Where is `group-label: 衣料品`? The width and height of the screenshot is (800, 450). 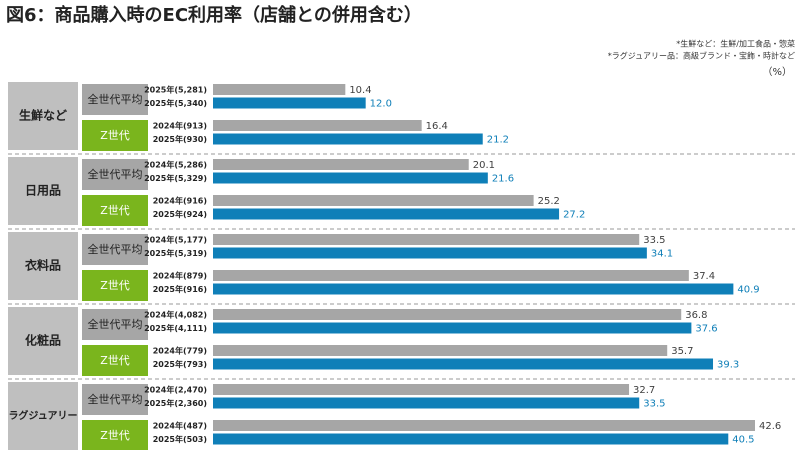 group-label: 衣料品 is located at coordinates (43, 265).